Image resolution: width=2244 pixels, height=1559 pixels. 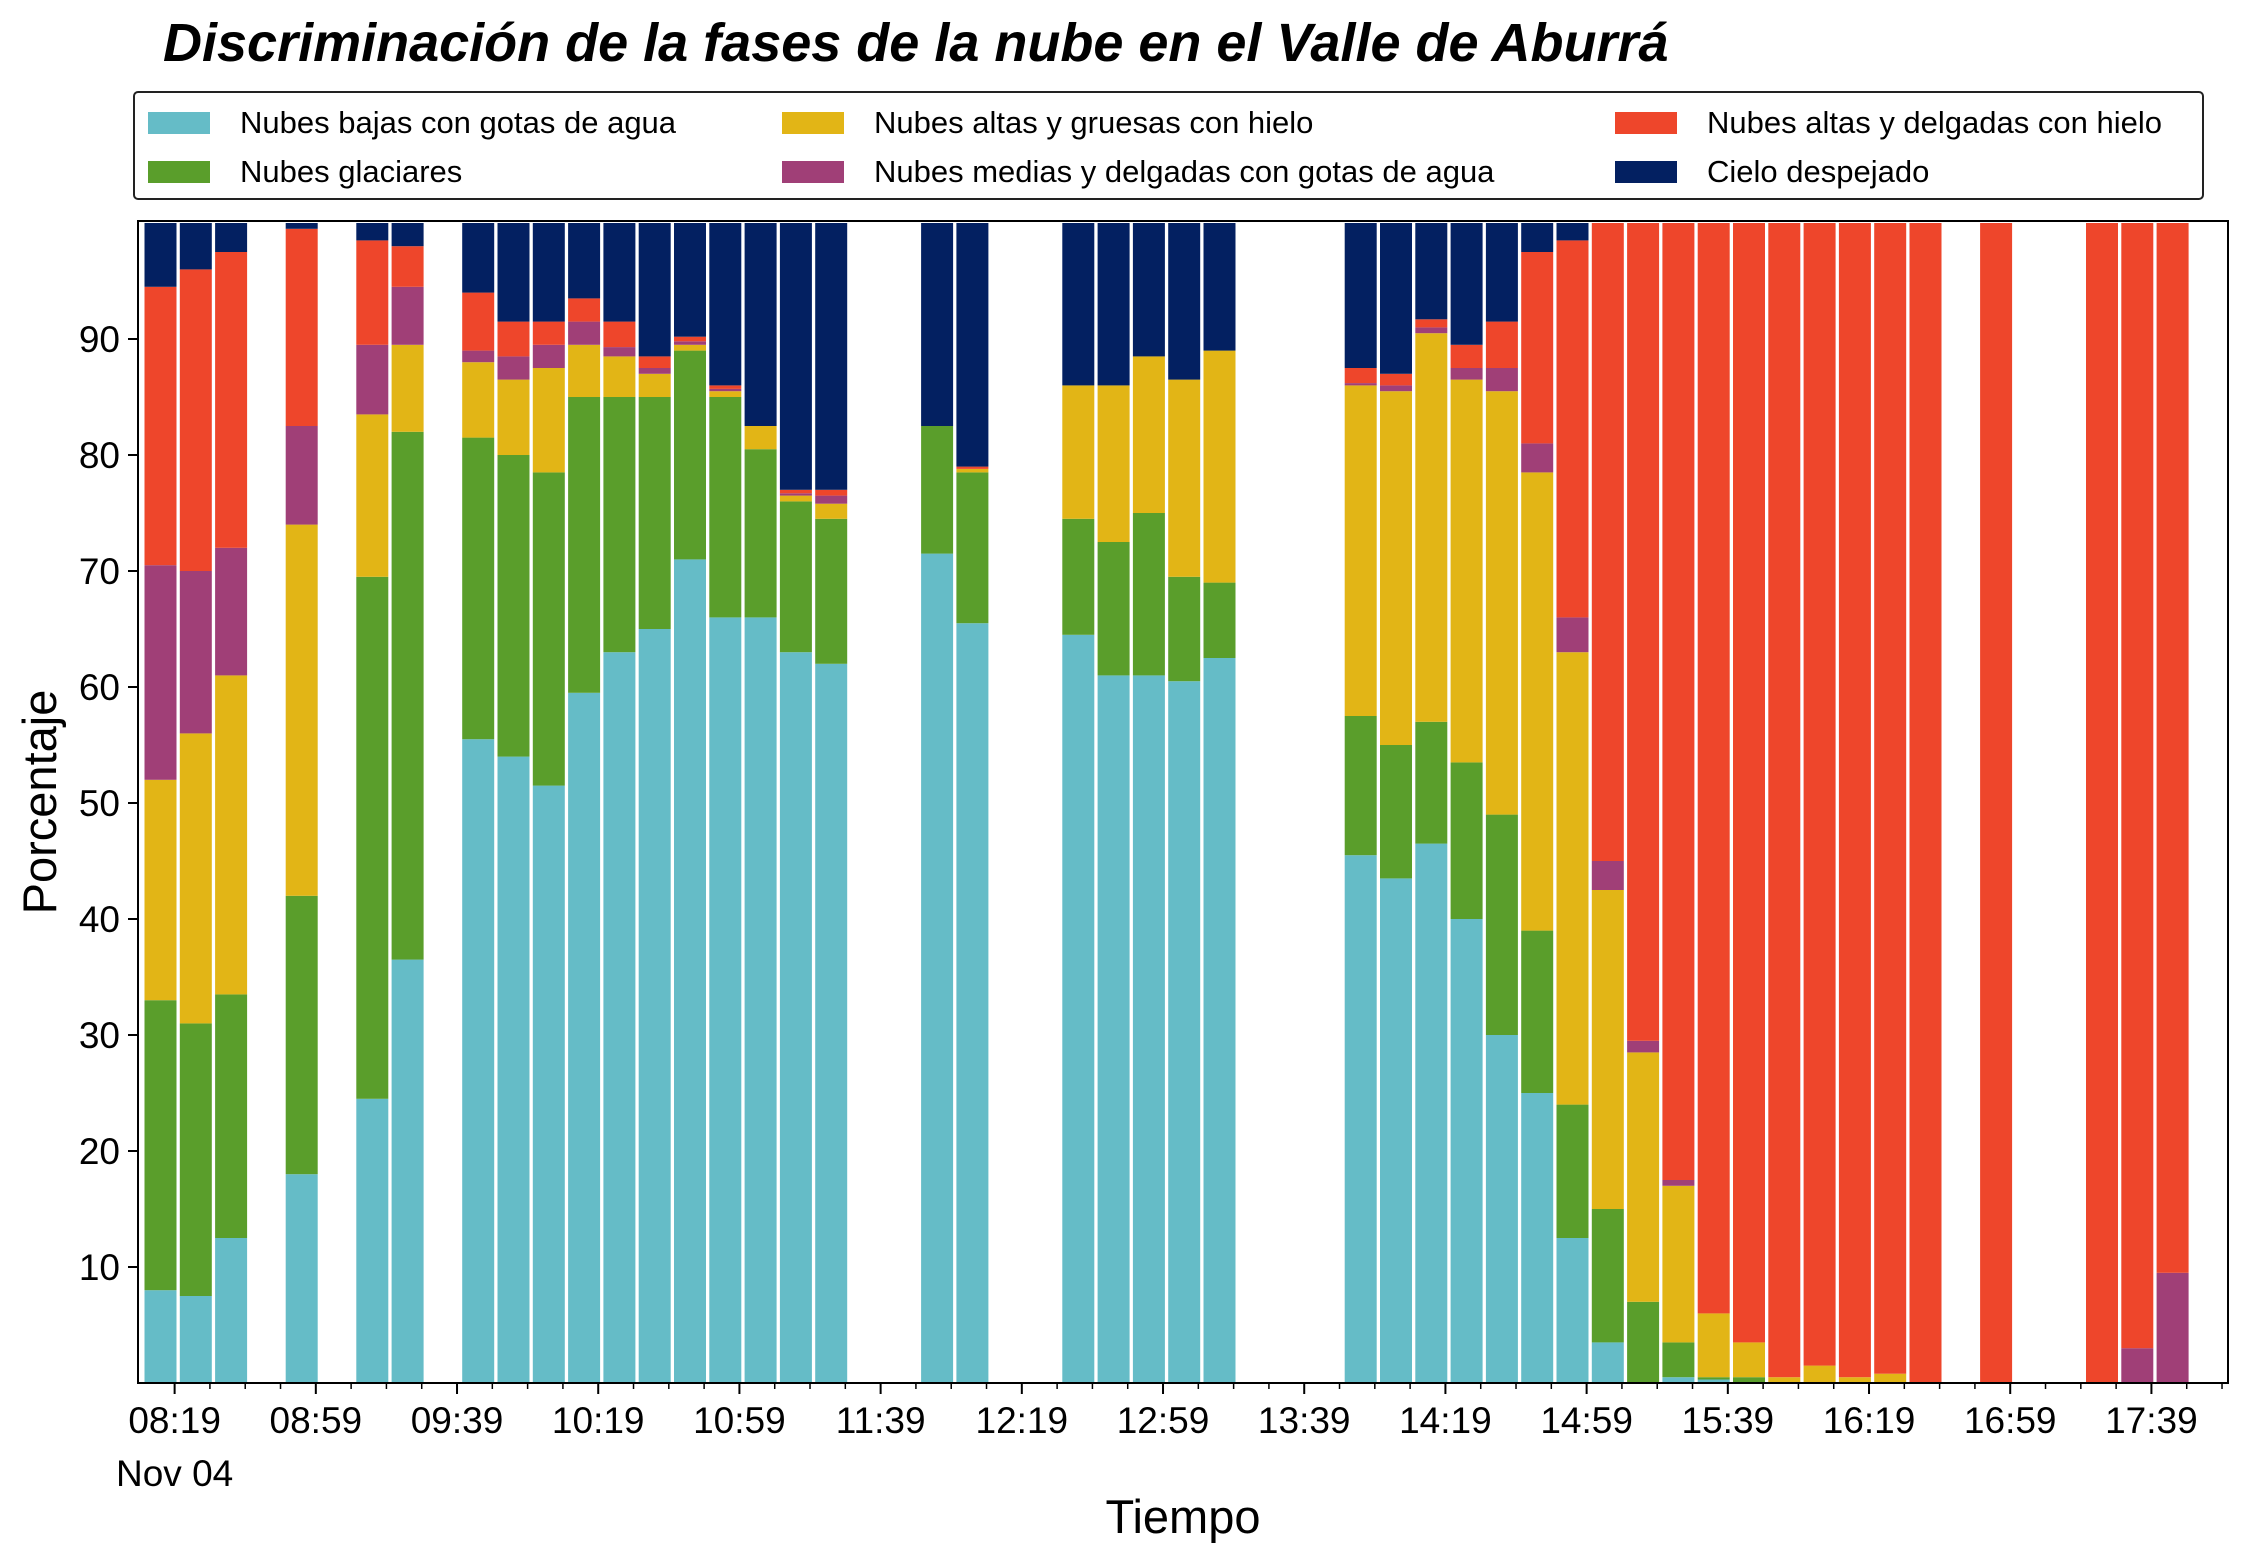 I want to click on x-tick-label-1539: 15:39, so click(x=1728, y=1420).